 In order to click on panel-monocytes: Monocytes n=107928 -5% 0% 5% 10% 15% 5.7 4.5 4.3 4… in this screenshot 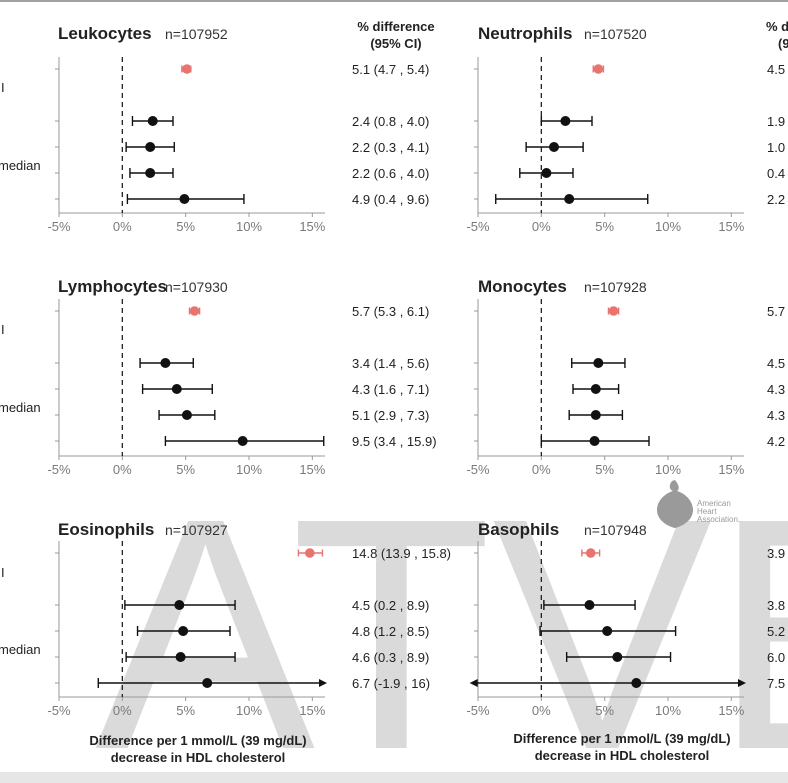, I will do `click(625, 377)`.